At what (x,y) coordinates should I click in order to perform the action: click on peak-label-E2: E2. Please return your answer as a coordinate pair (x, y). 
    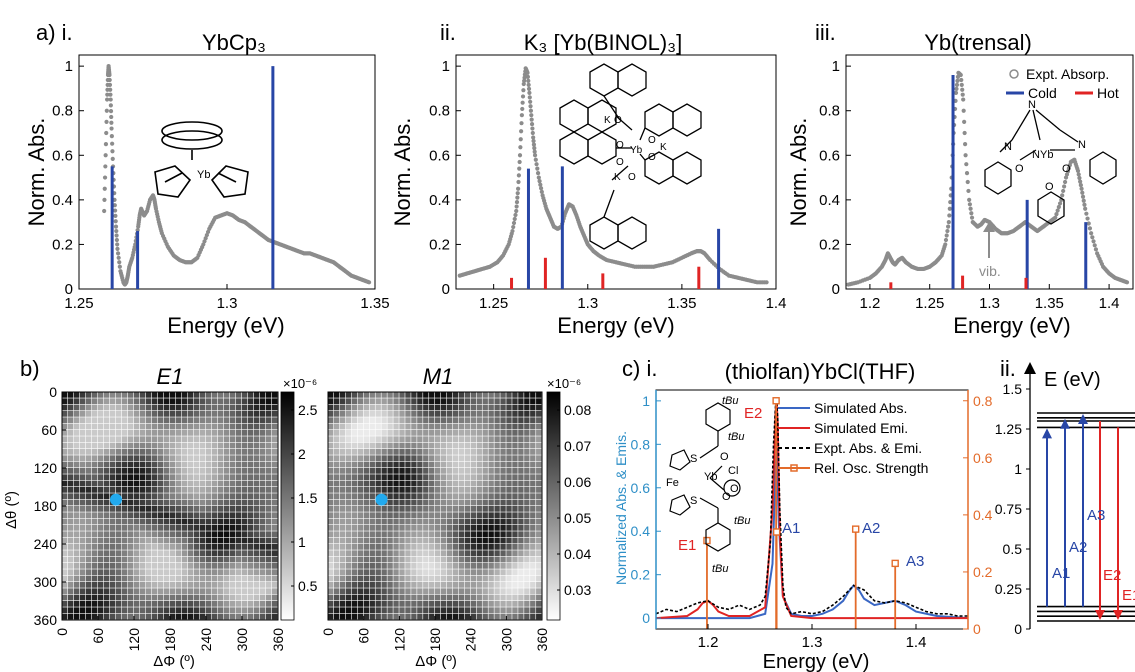
    Looking at the image, I should click on (753, 413).